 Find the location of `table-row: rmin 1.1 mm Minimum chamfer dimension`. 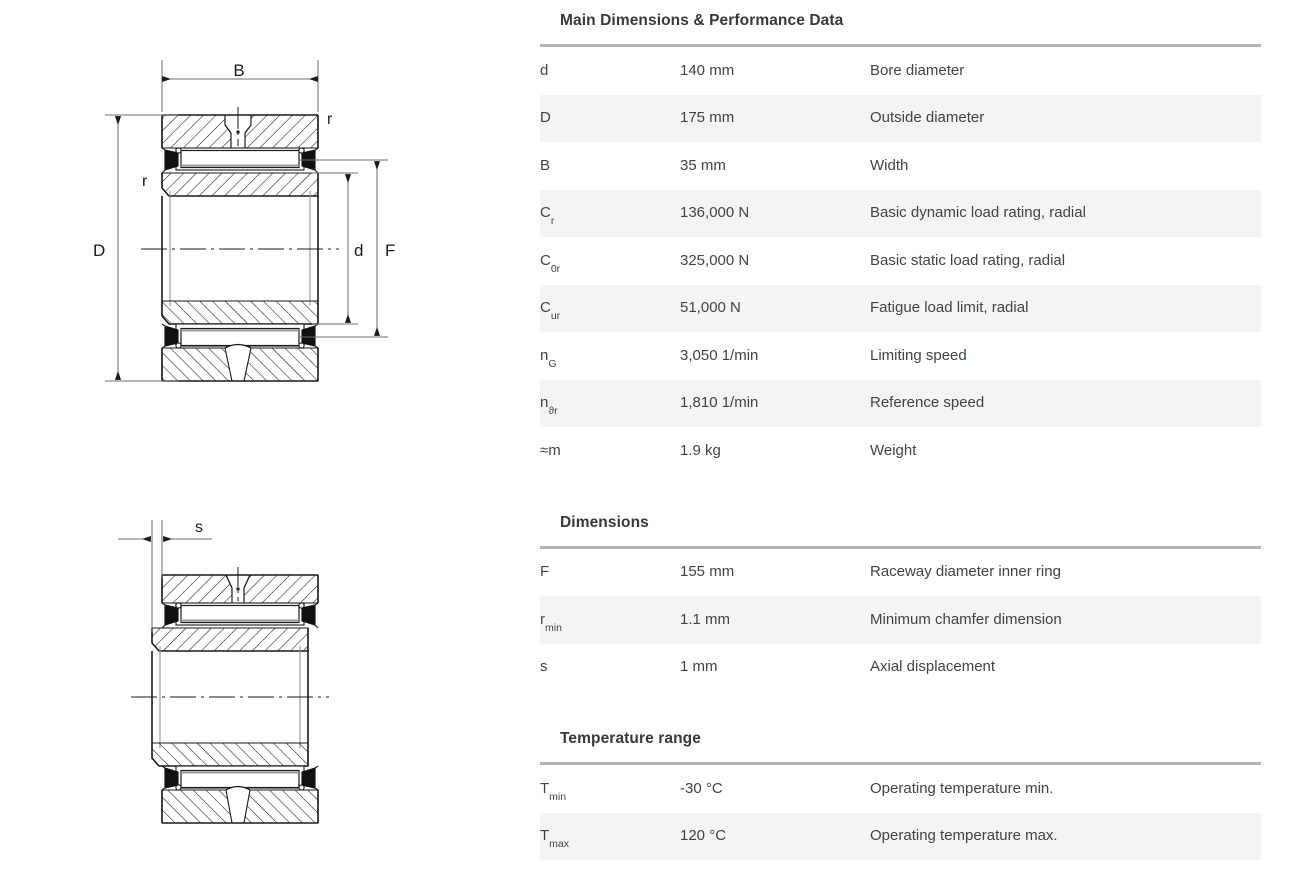

table-row: rmin 1.1 mm Minimum chamfer dimension is located at coordinates (900, 620).